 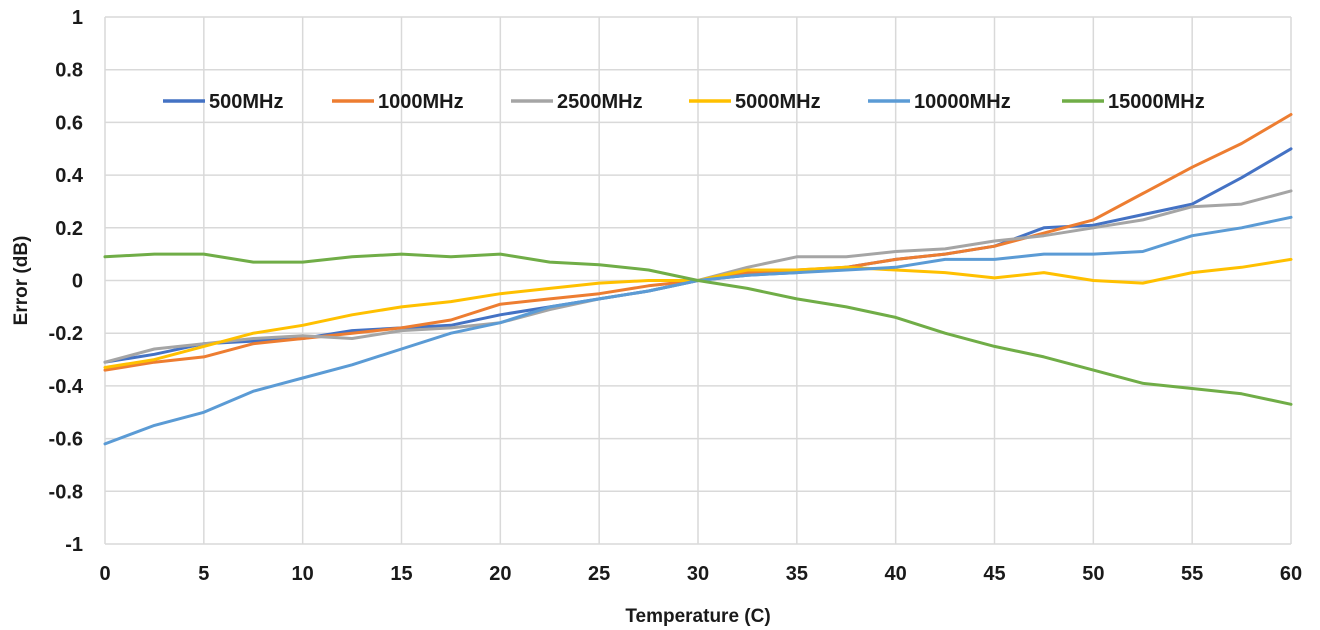 I want to click on y-tick-label: 0.2, so click(x=69, y=229).